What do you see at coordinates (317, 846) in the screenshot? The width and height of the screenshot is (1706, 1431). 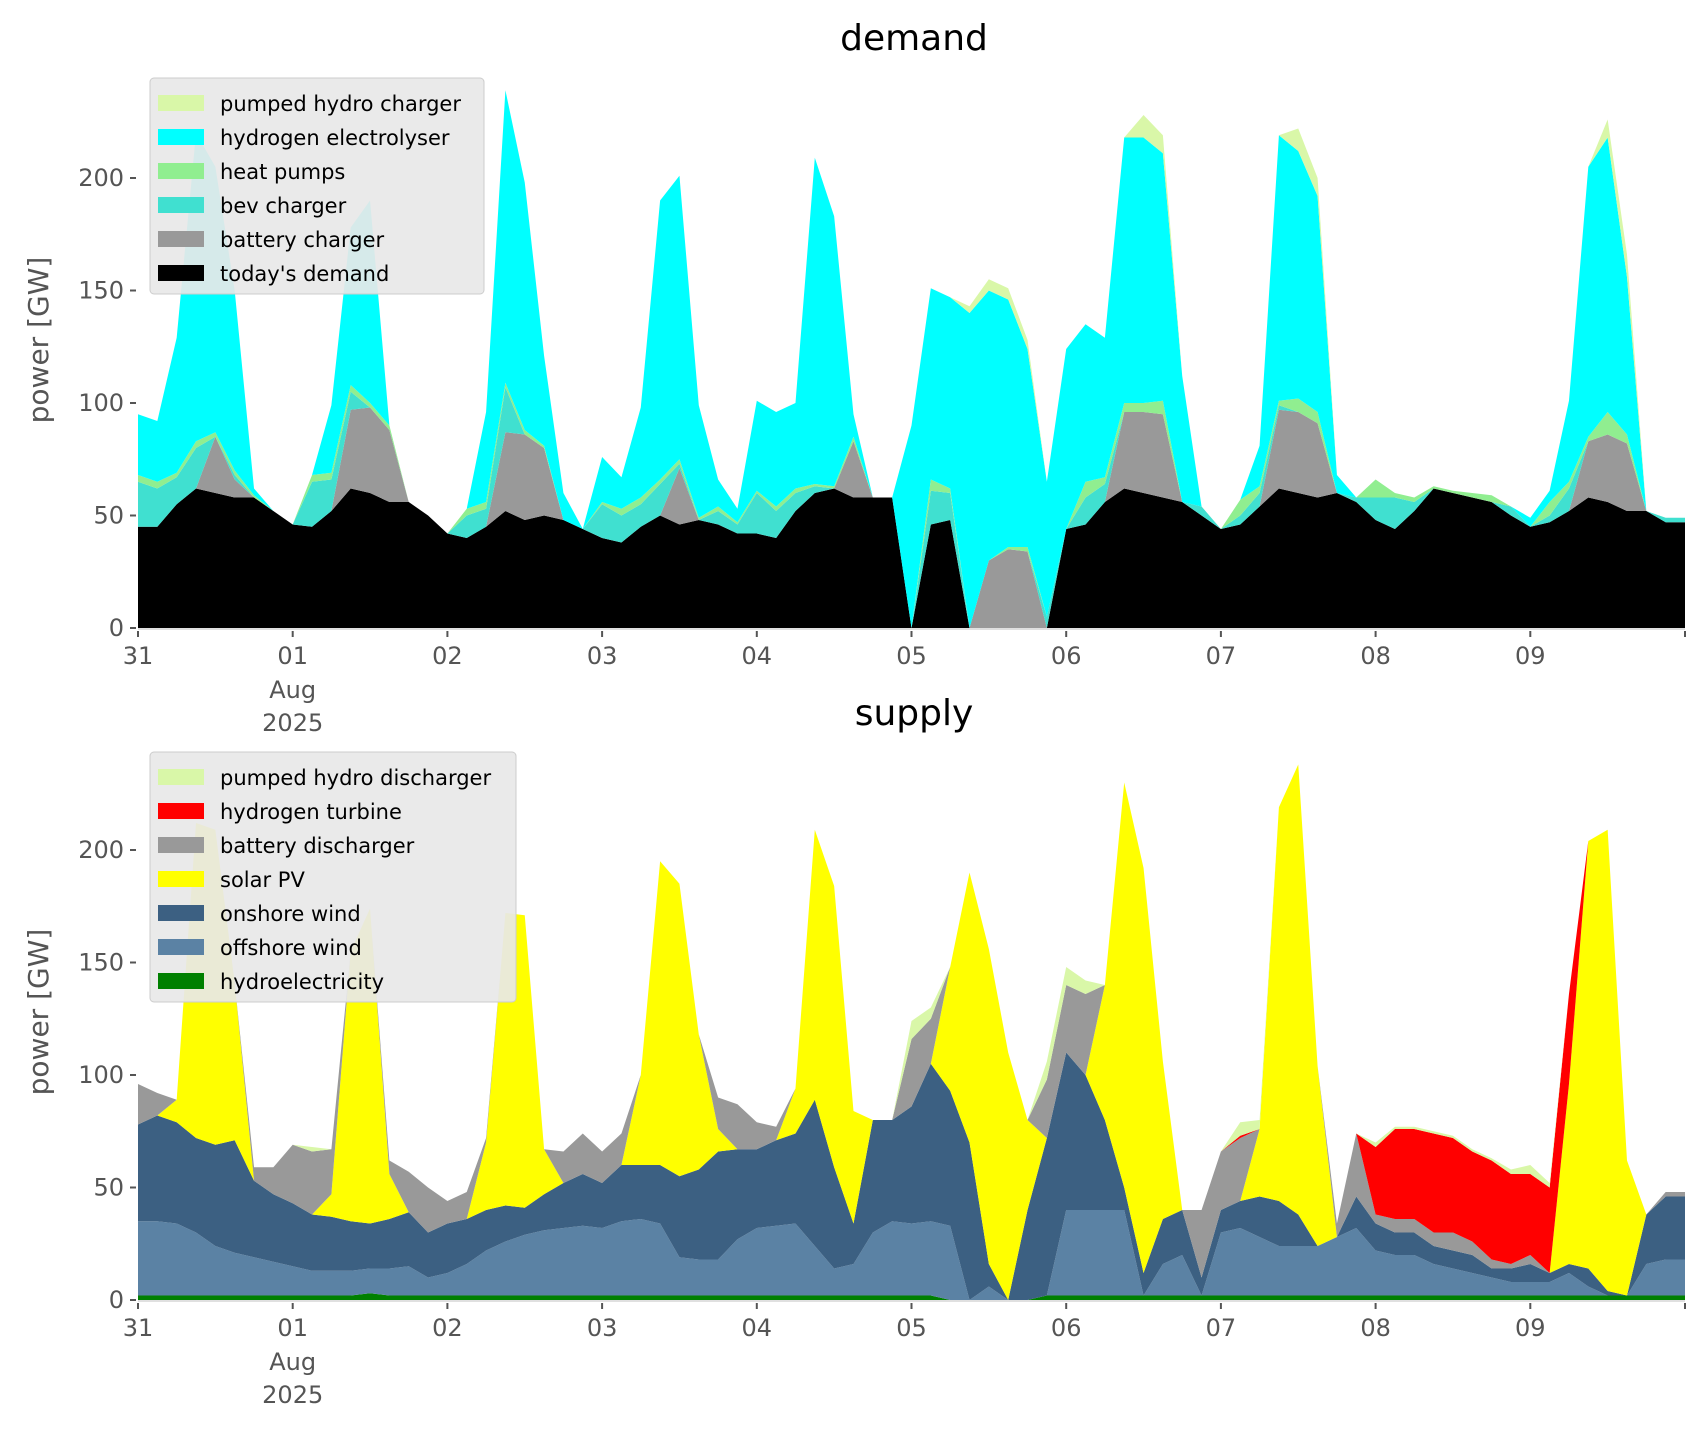 I see `legend-label: battery discharger` at bounding box center [317, 846].